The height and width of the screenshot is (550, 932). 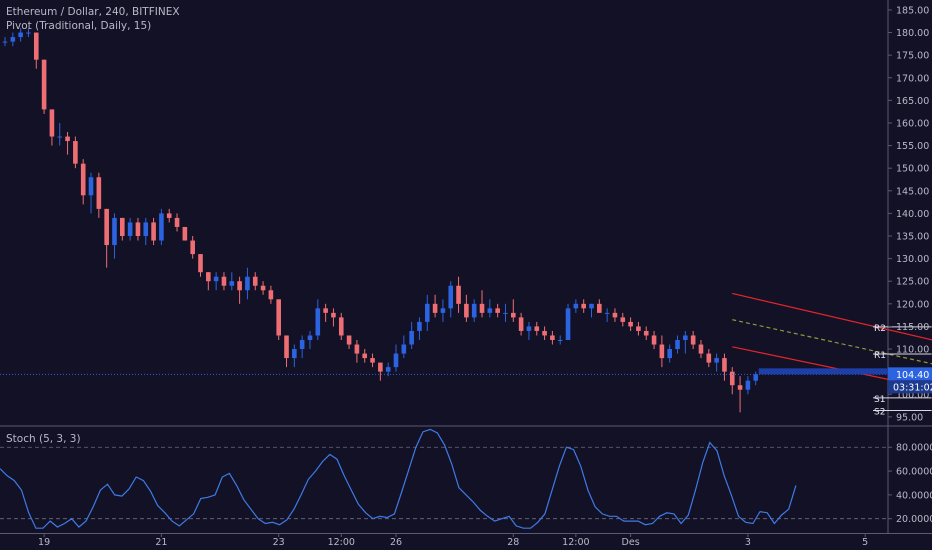 I want to click on pivot-label-r1: R1, so click(x=880, y=356).